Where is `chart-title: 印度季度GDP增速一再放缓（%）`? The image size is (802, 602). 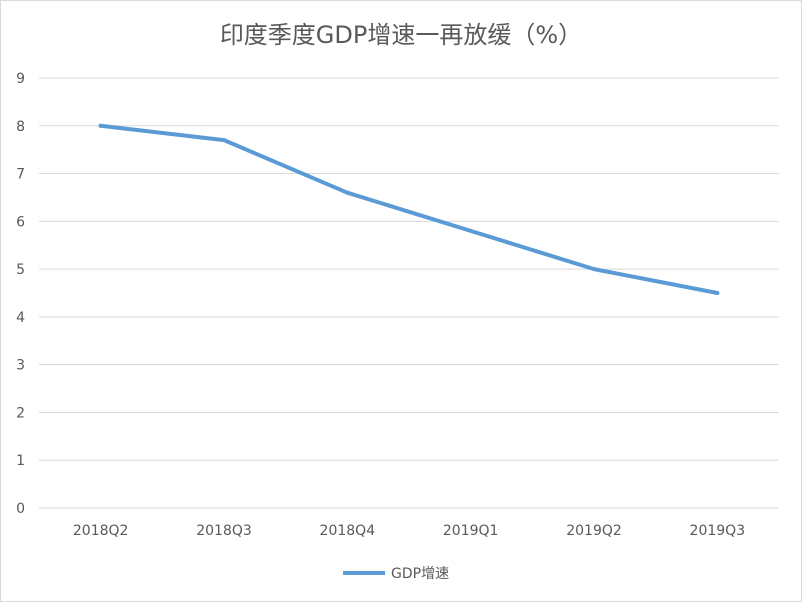
chart-title: 印度季度GDP增速一再放缓（%） is located at coordinates (401, 35).